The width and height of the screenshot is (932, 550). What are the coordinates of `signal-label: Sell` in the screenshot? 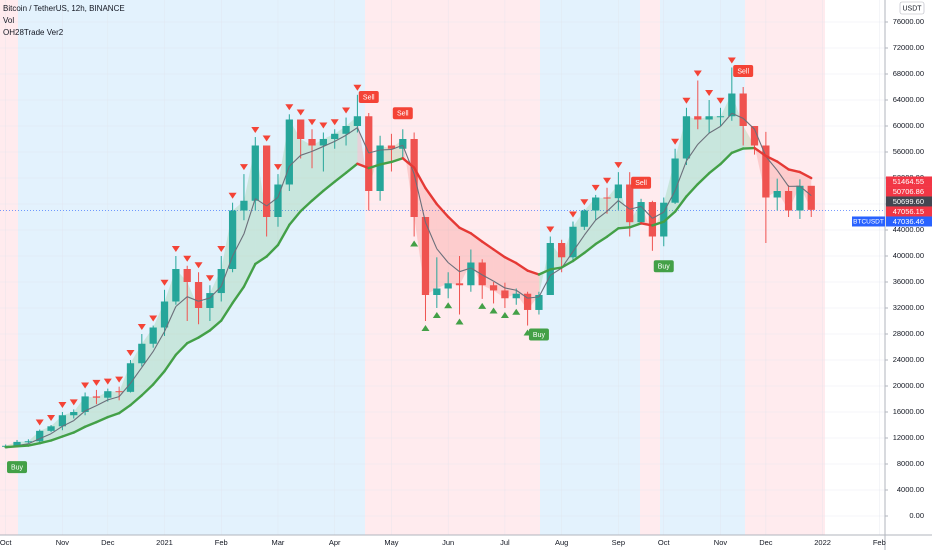 It's located at (743, 71).